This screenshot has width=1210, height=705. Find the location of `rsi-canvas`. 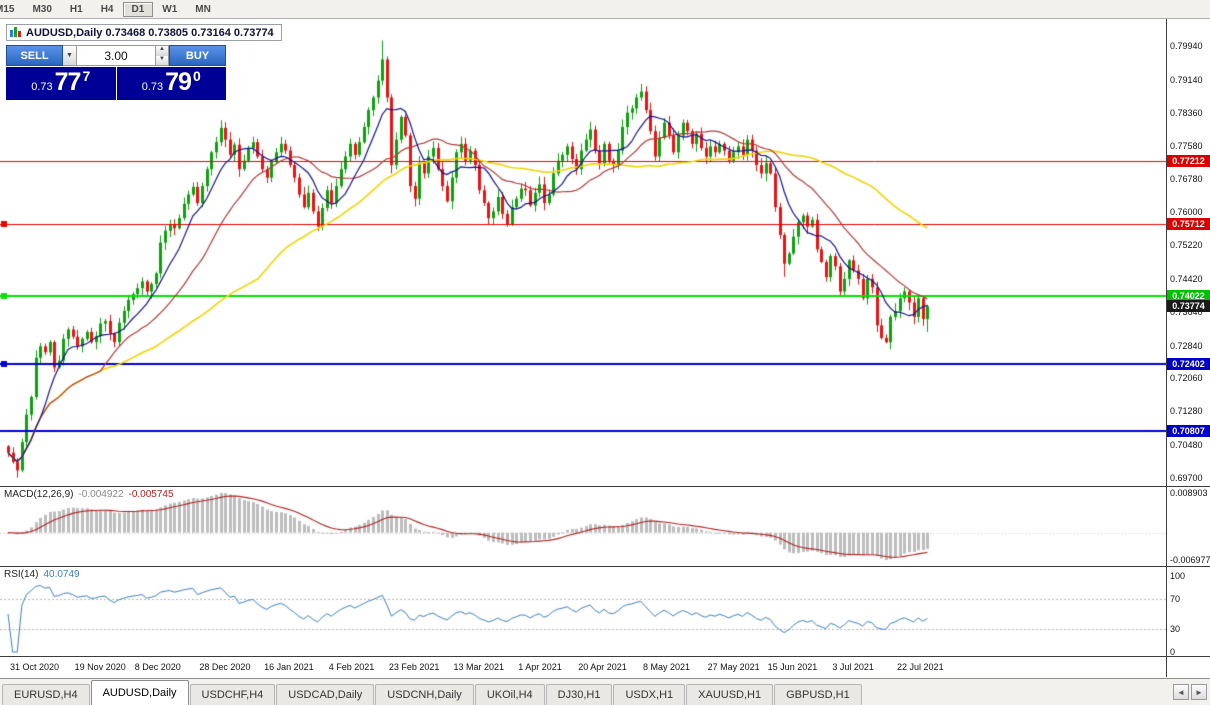

rsi-canvas is located at coordinates (583, 611).